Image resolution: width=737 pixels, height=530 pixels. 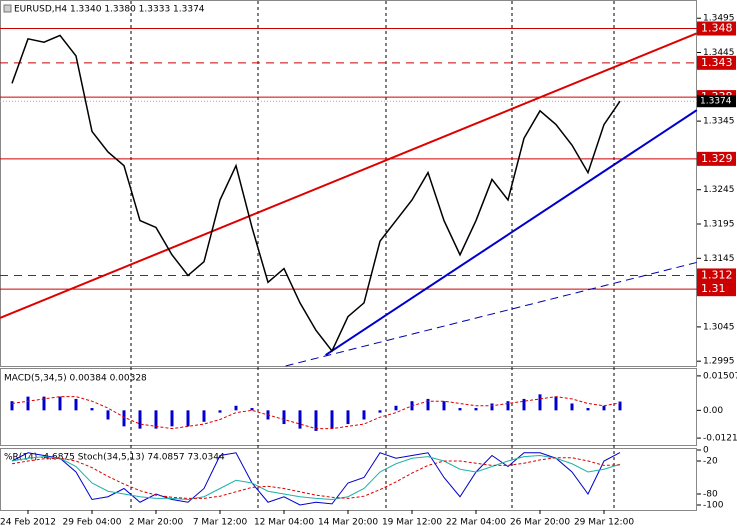 I want to click on level-label: 1.329, so click(x=717, y=158).